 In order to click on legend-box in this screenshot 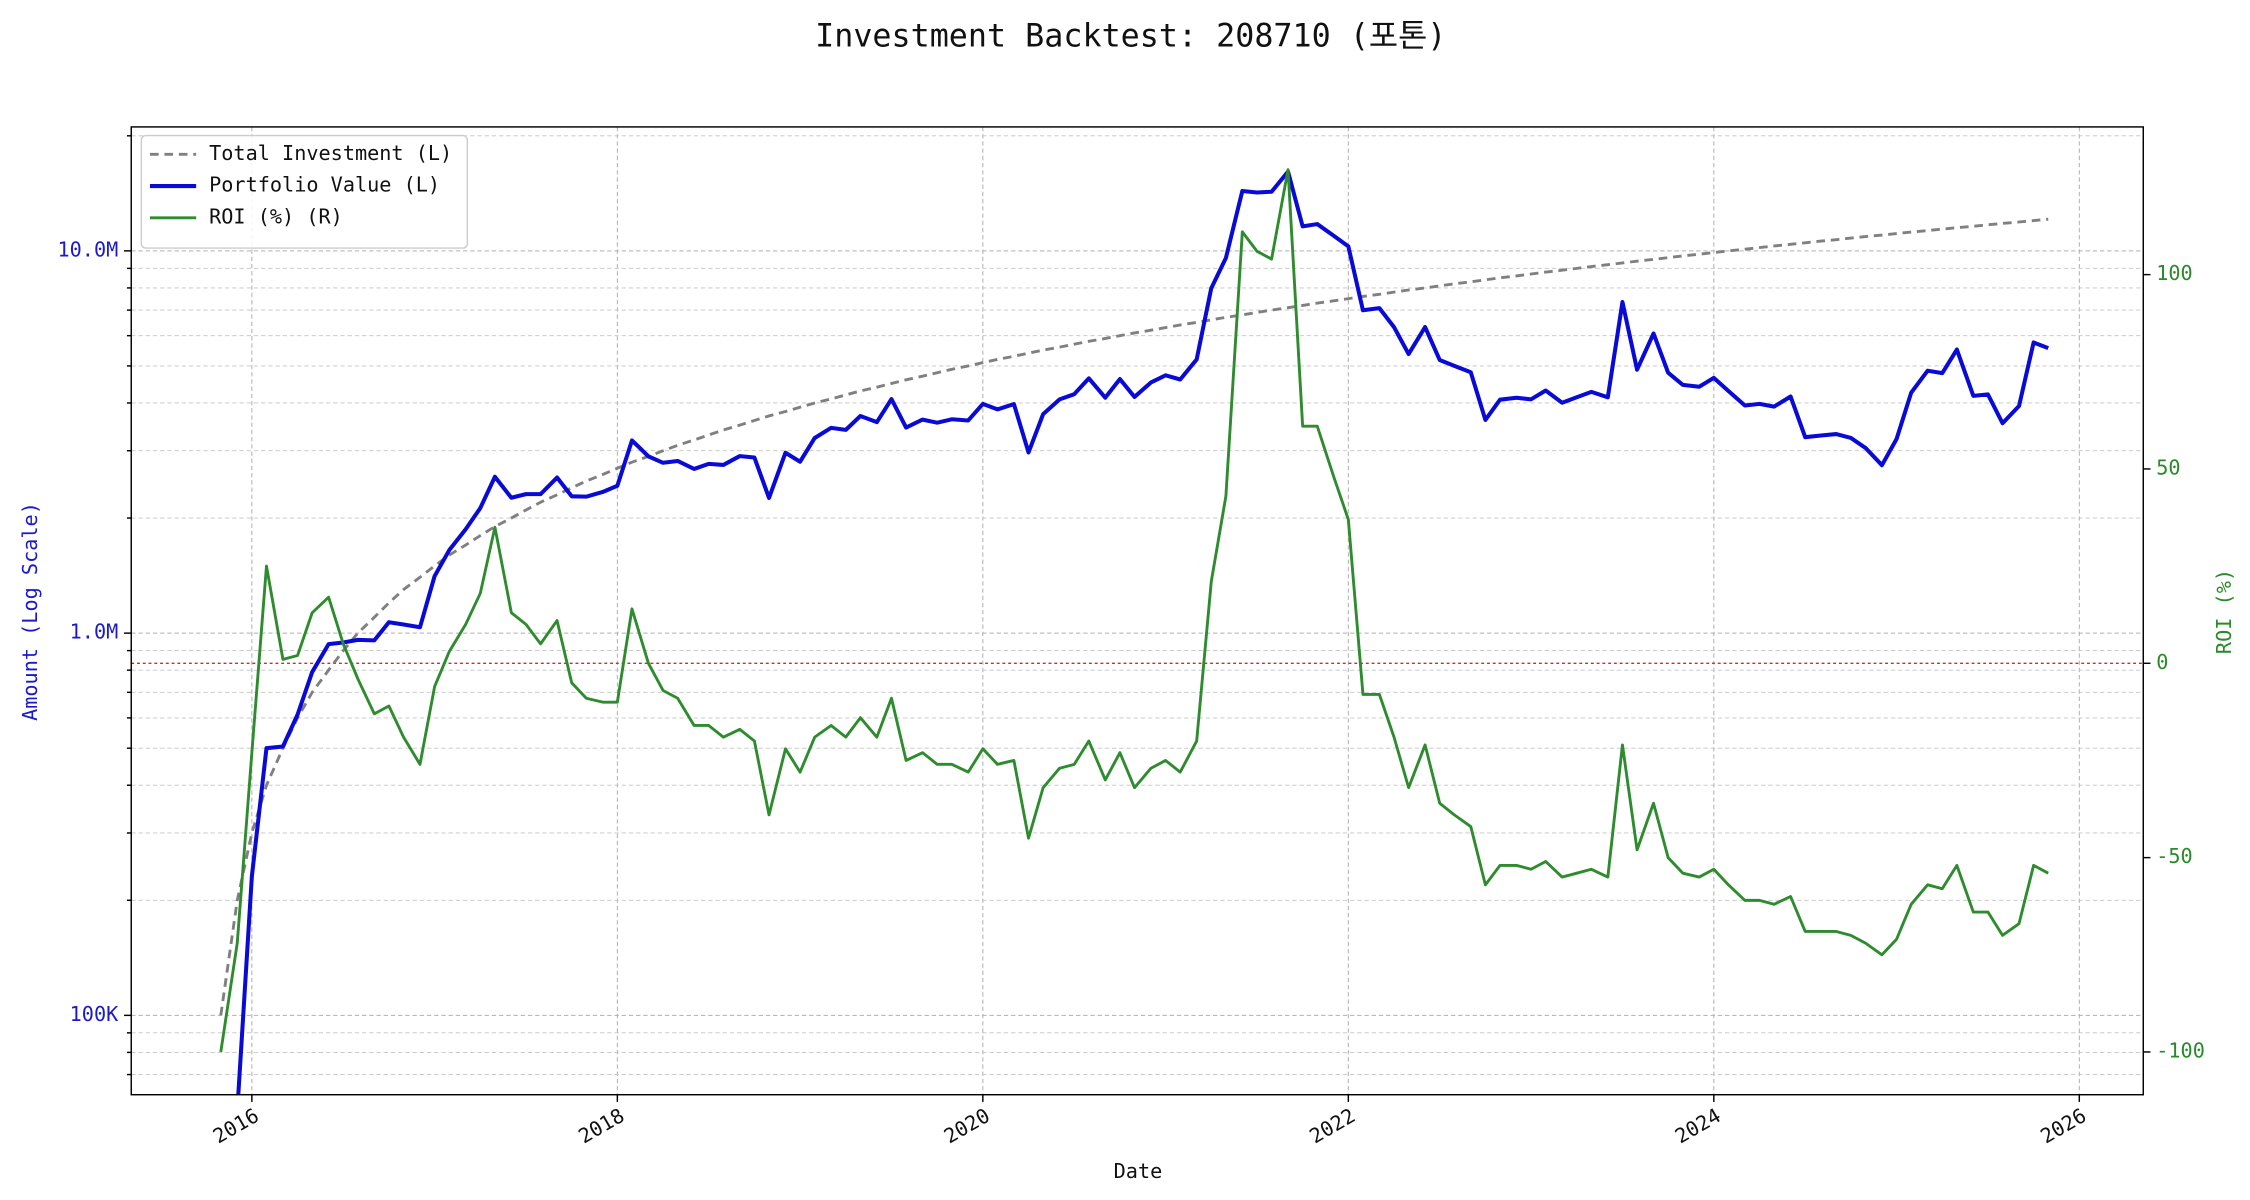, I will do `click(304, 191)`.